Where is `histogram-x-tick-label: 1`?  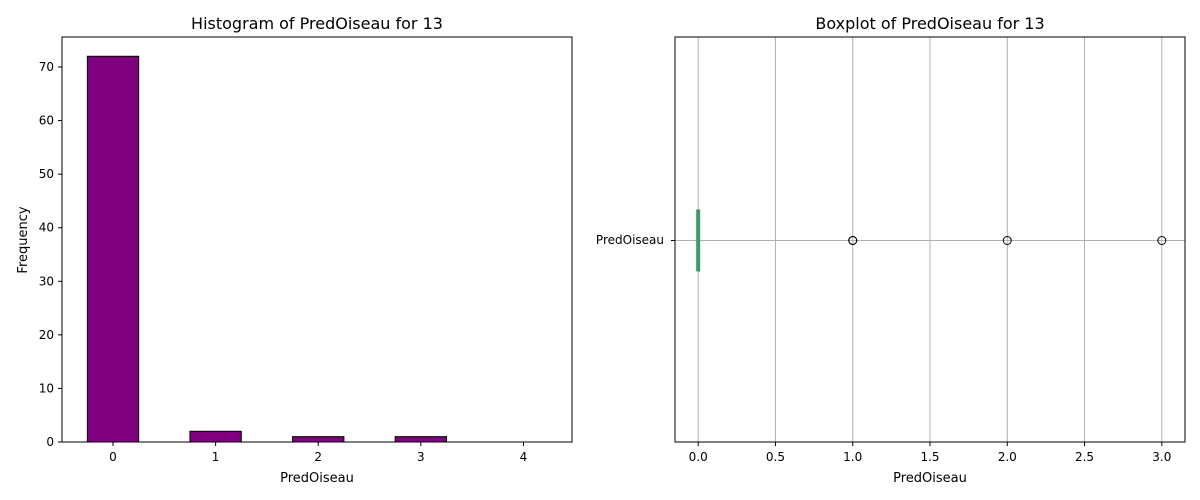 histogram-x-tick-label: 1 is located at coordinates (216, 457).